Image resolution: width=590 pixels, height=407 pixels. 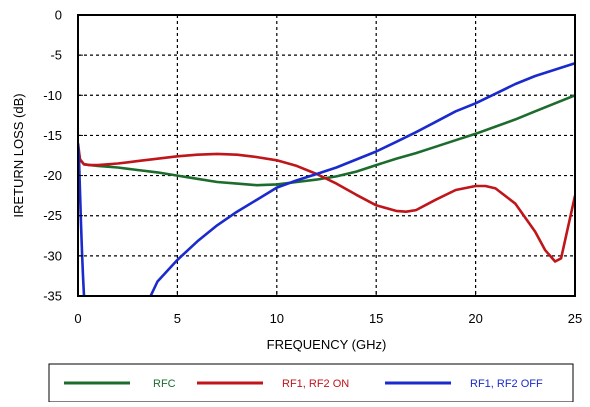 I want to click on y-axis-label: IRETURN LOSS (dB), so click(x=18, y=155).